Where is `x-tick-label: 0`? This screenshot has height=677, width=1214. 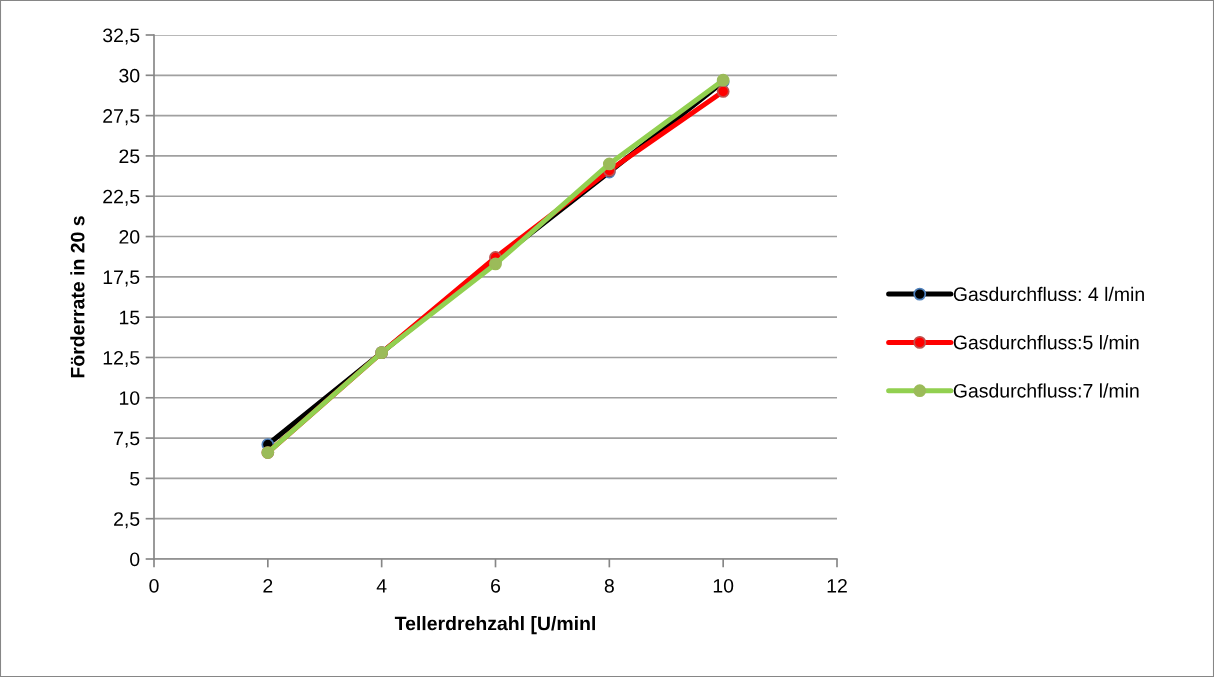
x-tick-label: 0 is located at coordinates (154, 585).